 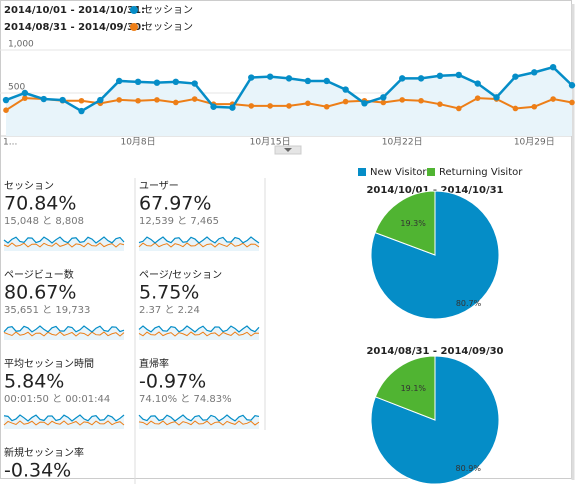 I want to click on metric-compare: 15,048 と 8,808, so click(x=44, y=221).